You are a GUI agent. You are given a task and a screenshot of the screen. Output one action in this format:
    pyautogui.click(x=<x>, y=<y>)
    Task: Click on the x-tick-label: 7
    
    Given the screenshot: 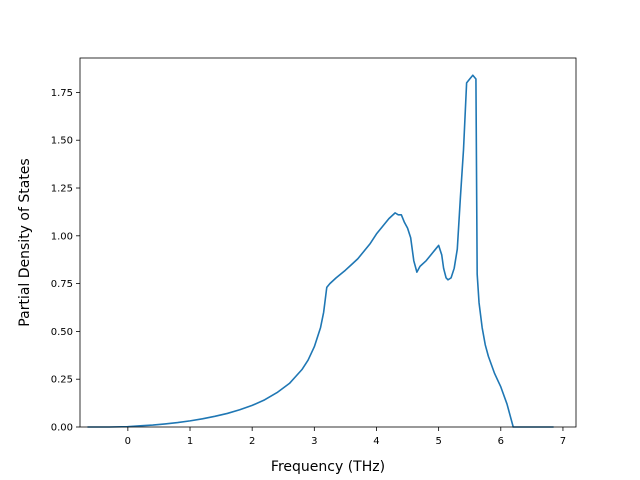 What is the action you would take?
    pyautogui.click(x=563, y=441)
    